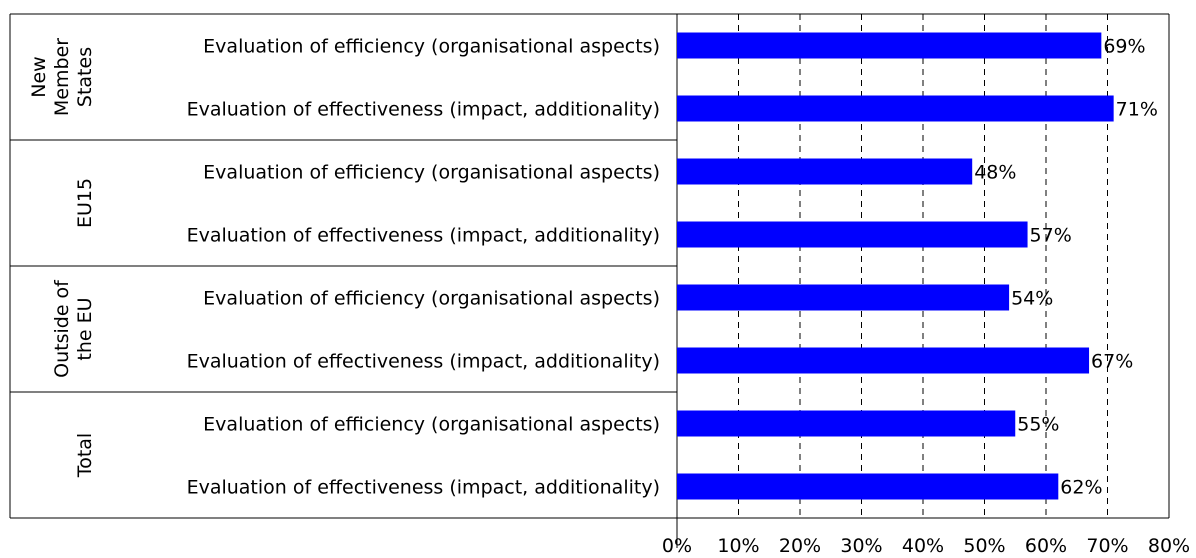  Describe the element at coordinates (1124, 47) in the screenshot. I see `value-label: 69%` at that location.